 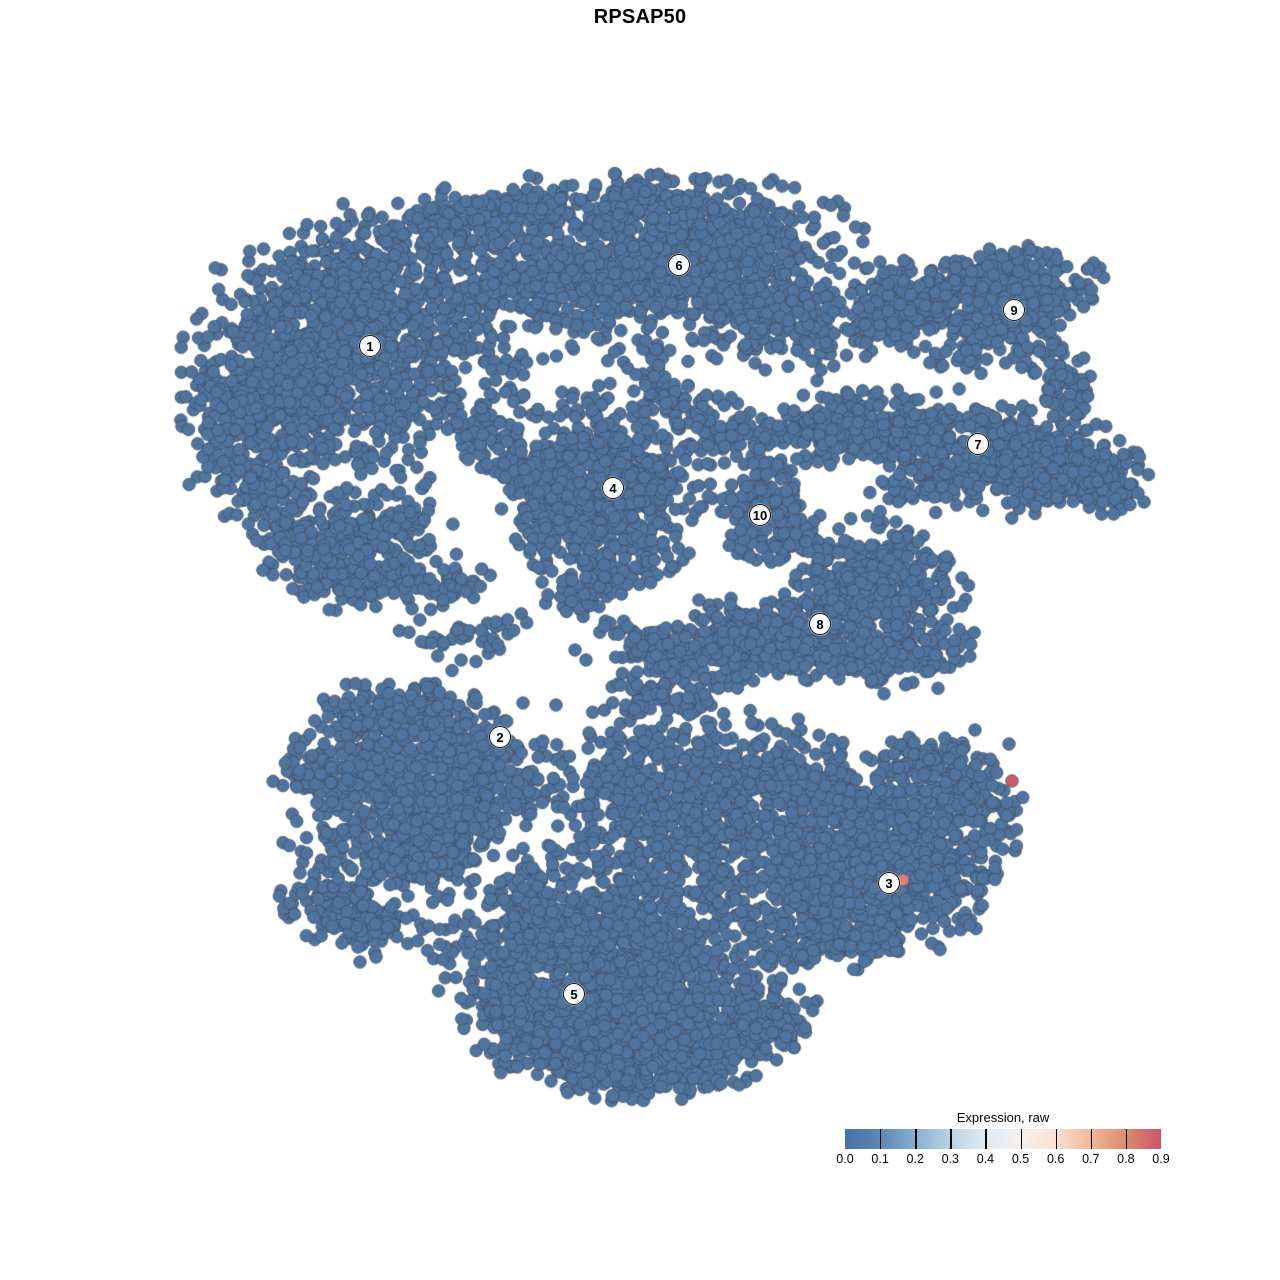 I want to click on colorbar-tick-label: 0.8, so click(x=1126, y=1159).